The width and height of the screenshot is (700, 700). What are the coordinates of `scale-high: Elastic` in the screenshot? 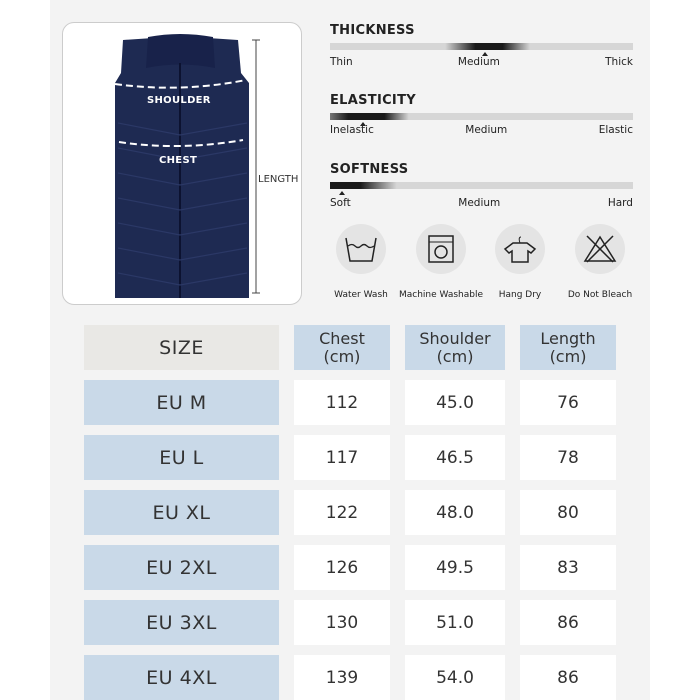 It's located at (615, 130).